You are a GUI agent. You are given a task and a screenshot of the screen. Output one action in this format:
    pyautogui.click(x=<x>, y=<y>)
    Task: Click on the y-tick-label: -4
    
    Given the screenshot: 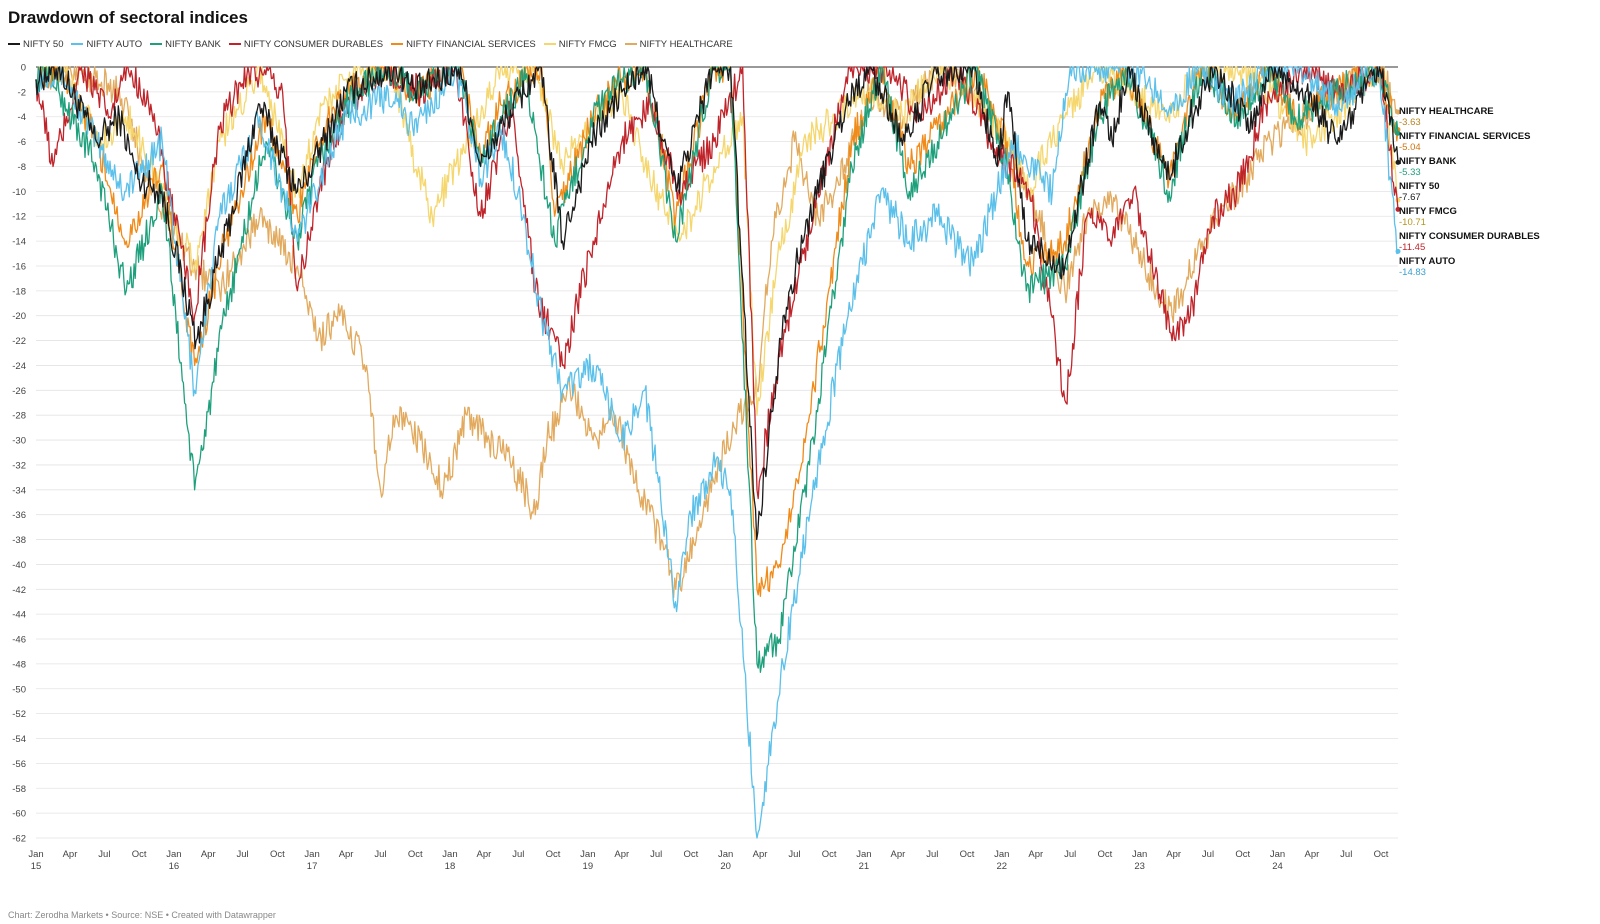 What is the action you would take?
    pyautogui.click(x=22, y=117)
    